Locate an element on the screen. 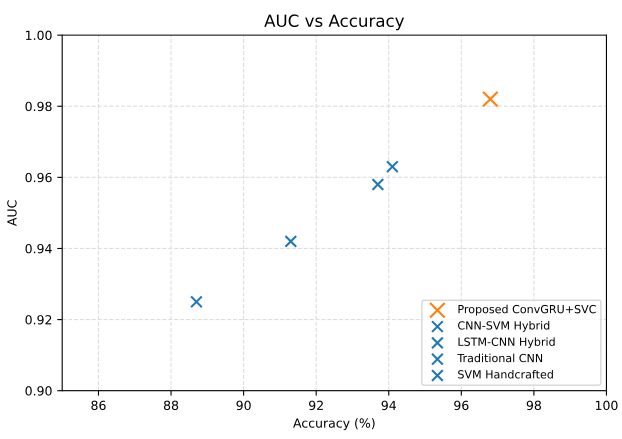 The width and height of the screenshot is (622, 439). x-tick-label: 90 is located at coordinates (243, 405).